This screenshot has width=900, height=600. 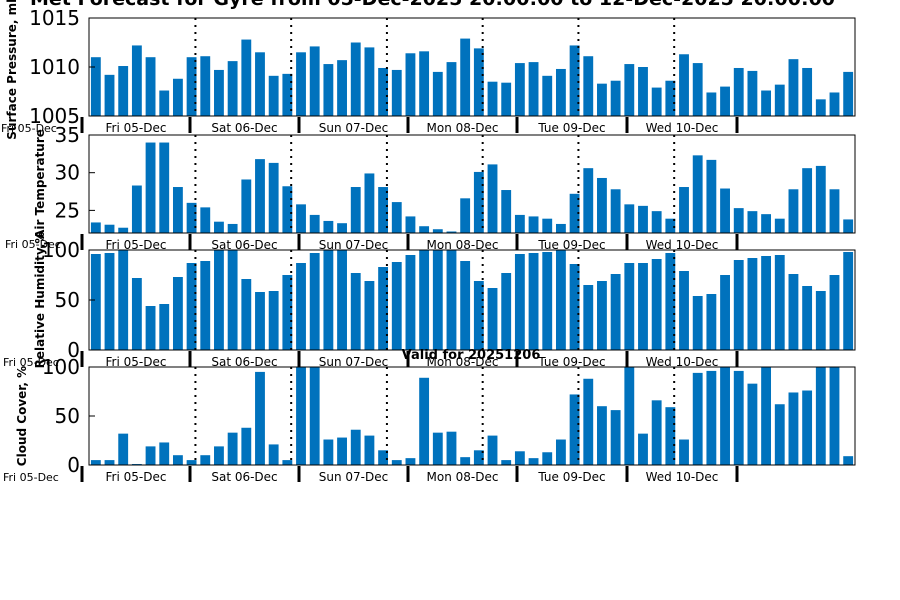 What do you see at coordinates (136, 362) in the screenshot?
I see `xtick-label-humidity-0: Fri 05-Dec` at bounding box center [136, 362].